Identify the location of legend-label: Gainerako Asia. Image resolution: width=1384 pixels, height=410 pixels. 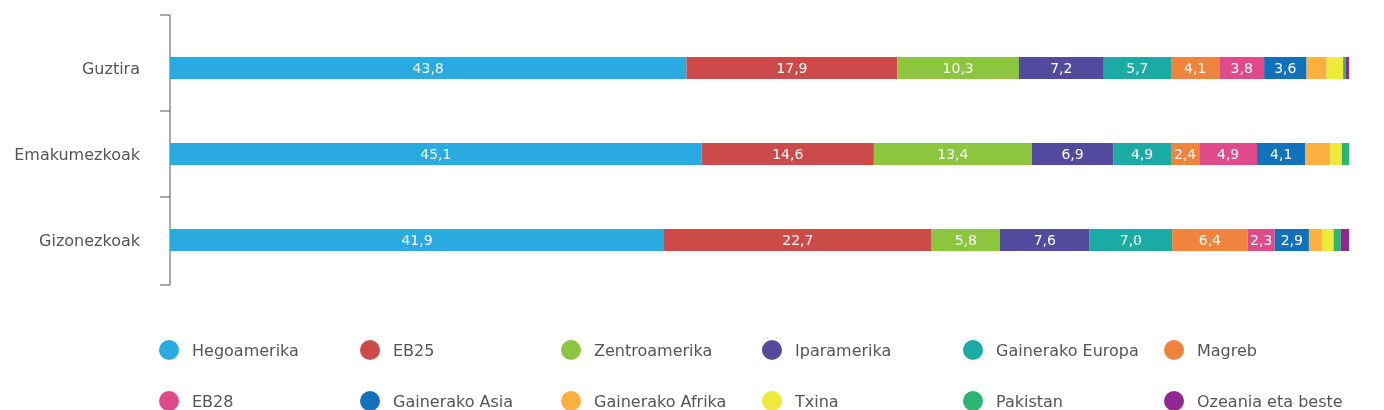
(453, 400).